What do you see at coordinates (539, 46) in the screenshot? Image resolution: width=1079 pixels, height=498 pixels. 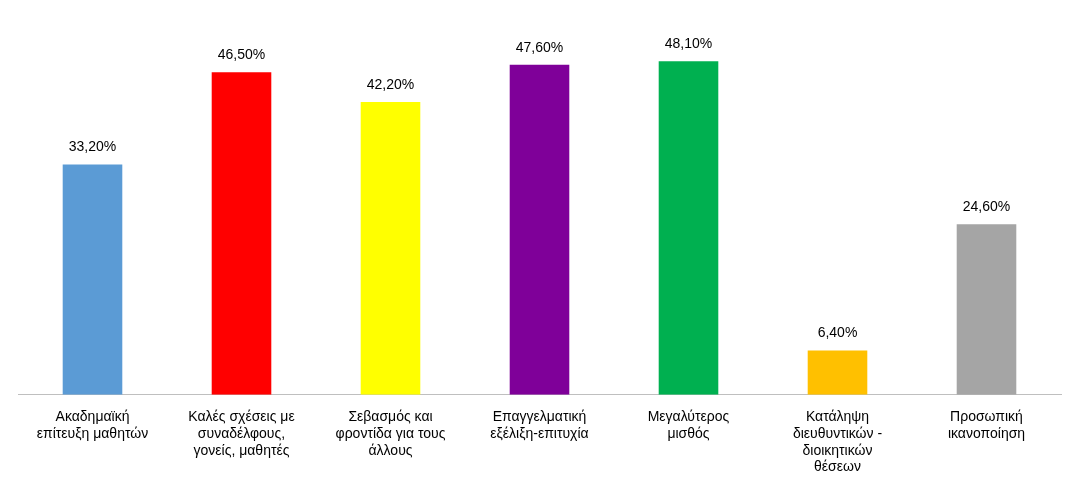 I see `data-label: 47,60%` at bounding box center [539, 46].